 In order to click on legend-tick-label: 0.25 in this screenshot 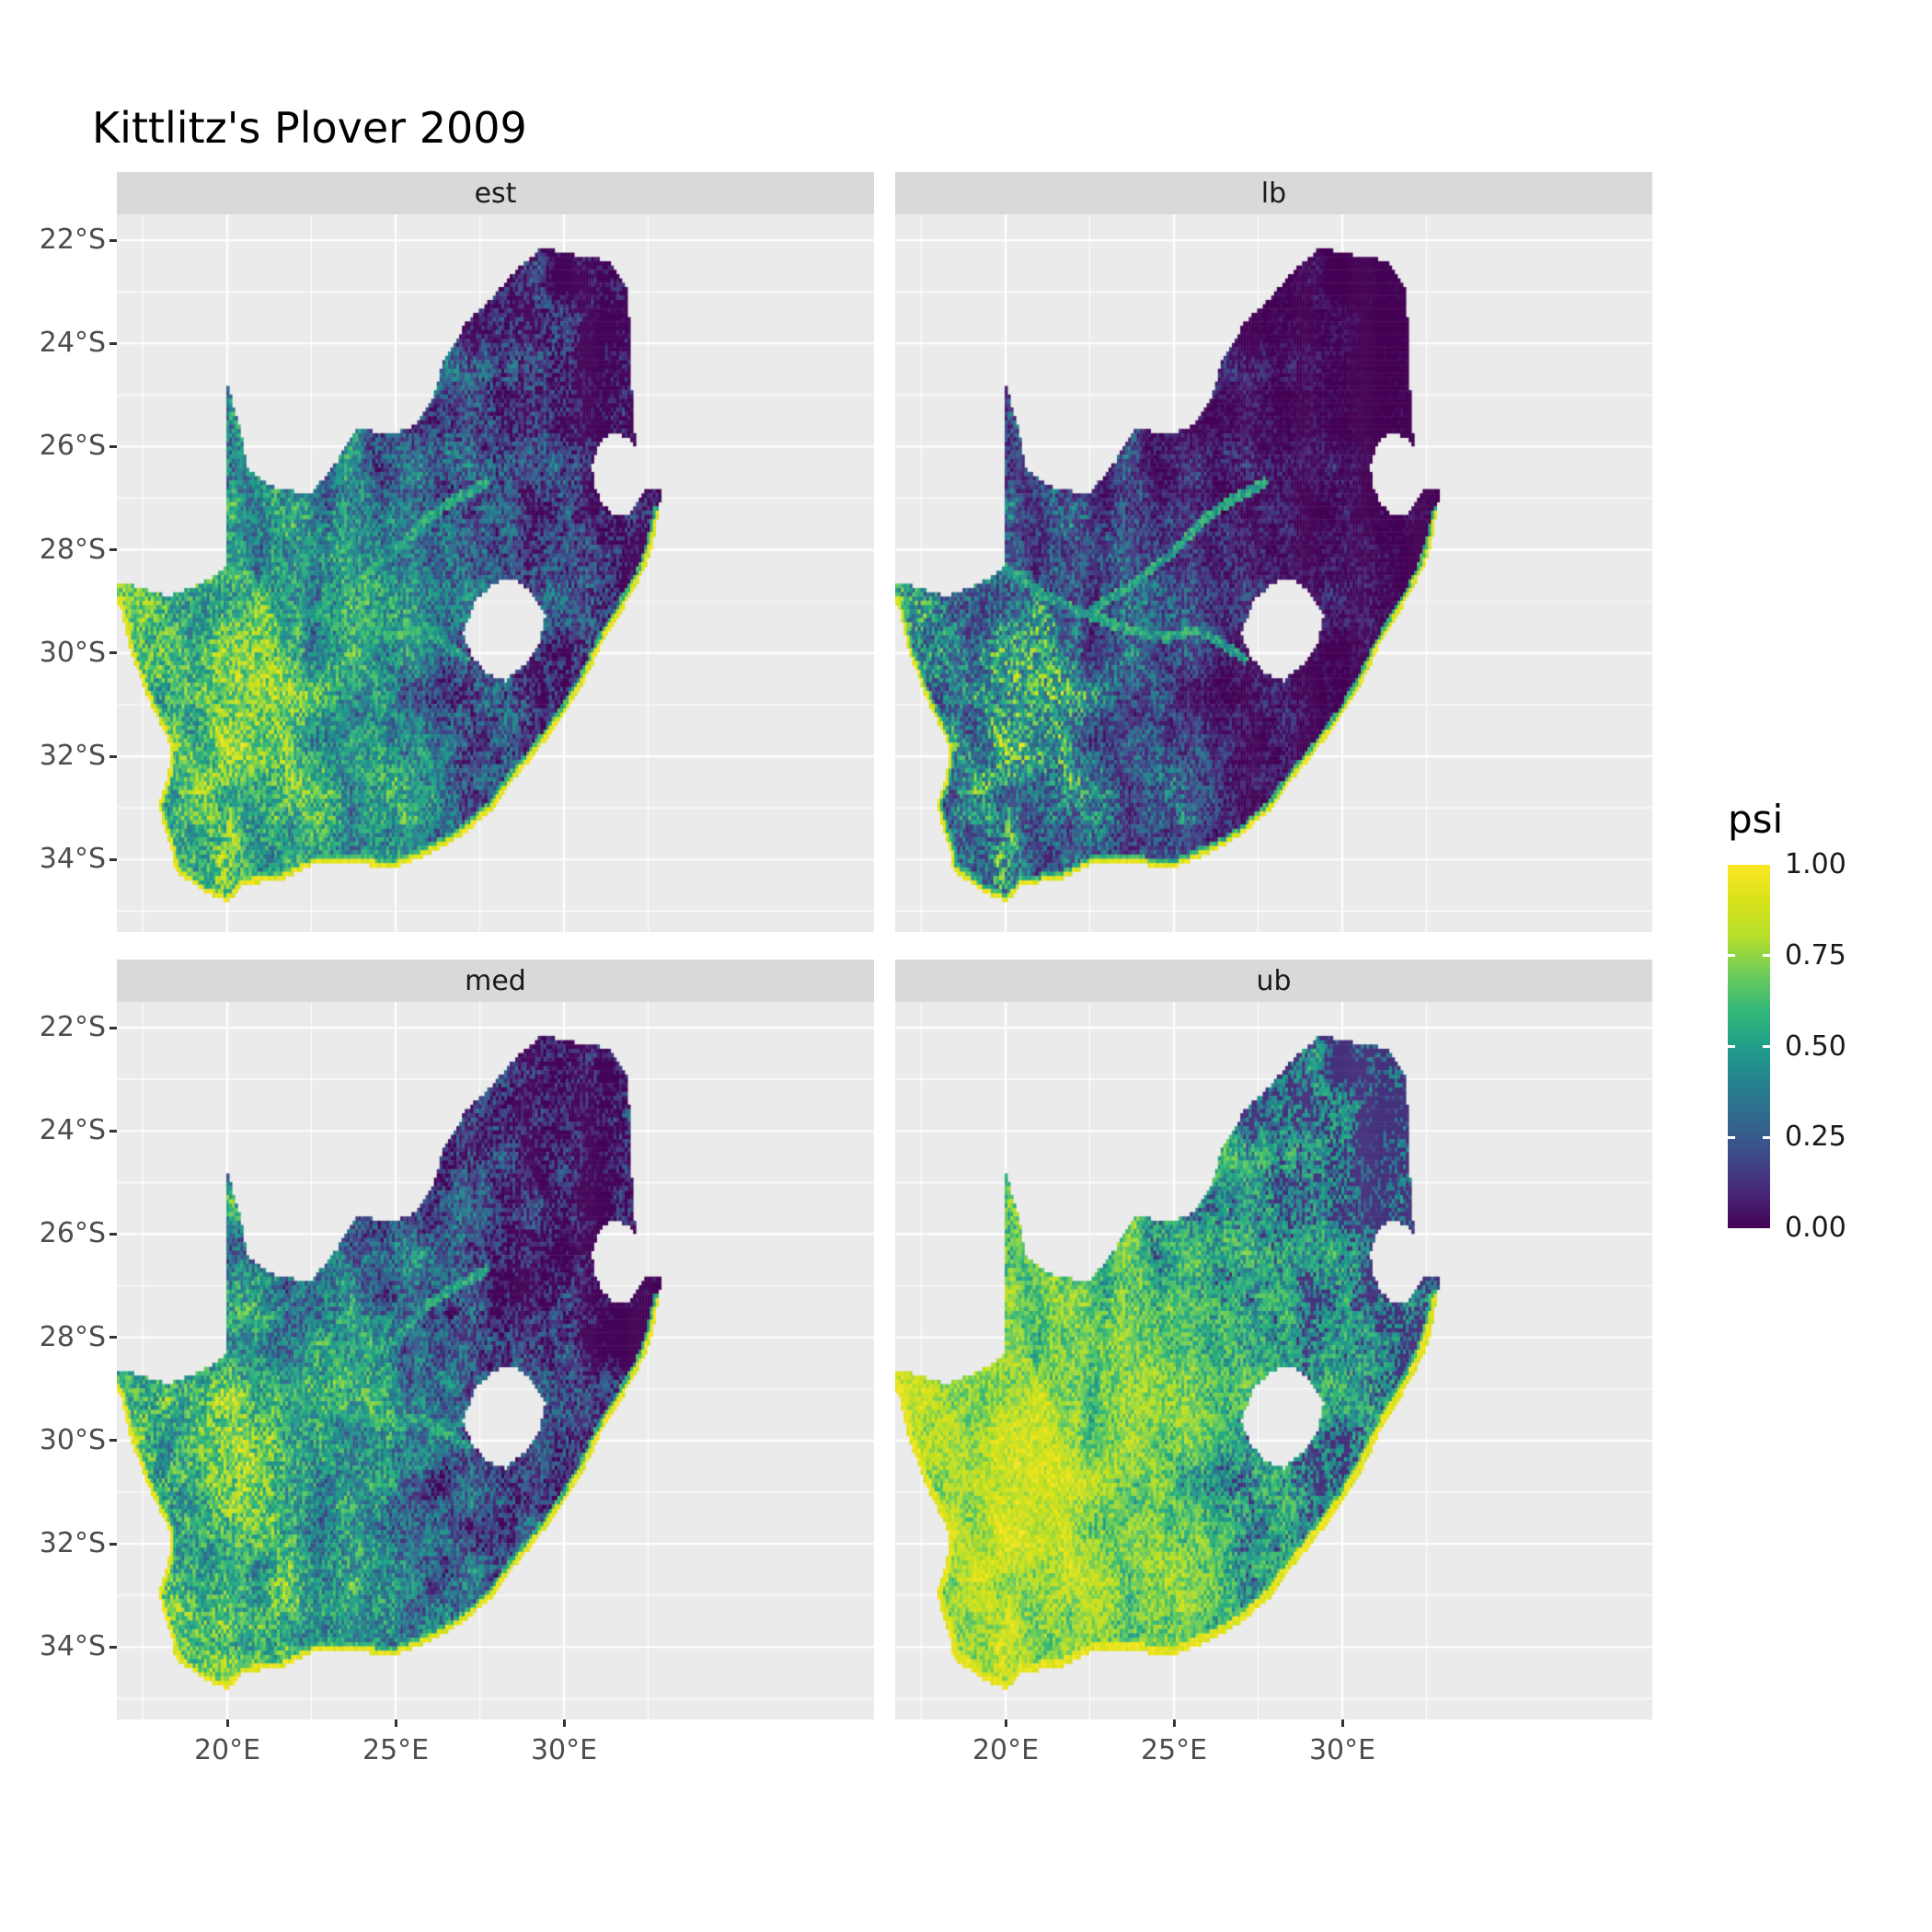, I will do `click(1815, 1137)`.